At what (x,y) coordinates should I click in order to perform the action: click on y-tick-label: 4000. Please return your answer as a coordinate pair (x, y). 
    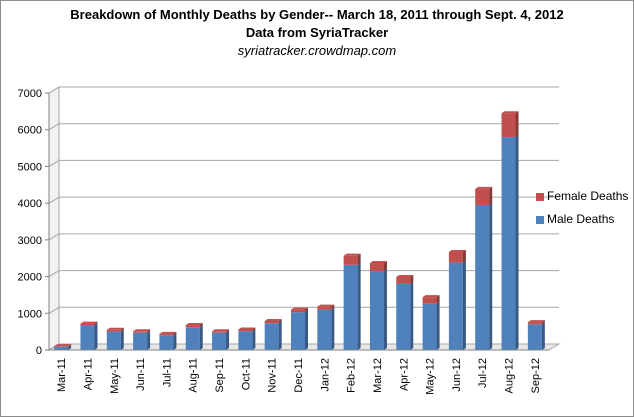
    Looking at the image, I should click on (30, 204).